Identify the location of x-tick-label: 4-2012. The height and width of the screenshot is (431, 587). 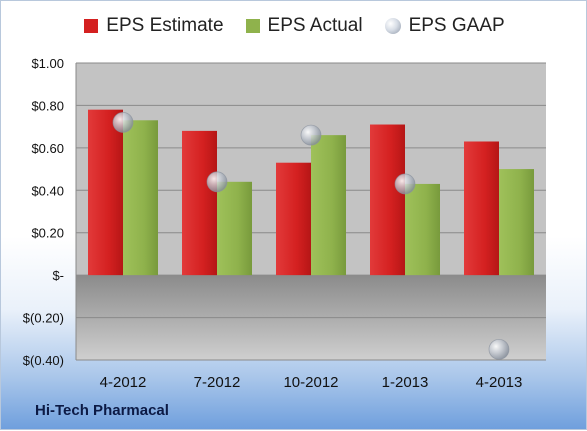
(123, 382).